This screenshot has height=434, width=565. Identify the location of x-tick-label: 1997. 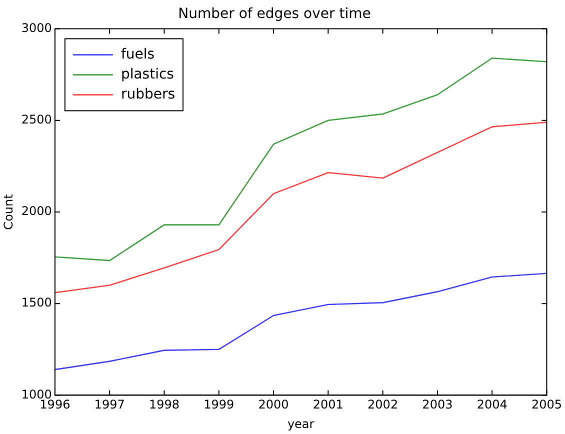
(109, 405).